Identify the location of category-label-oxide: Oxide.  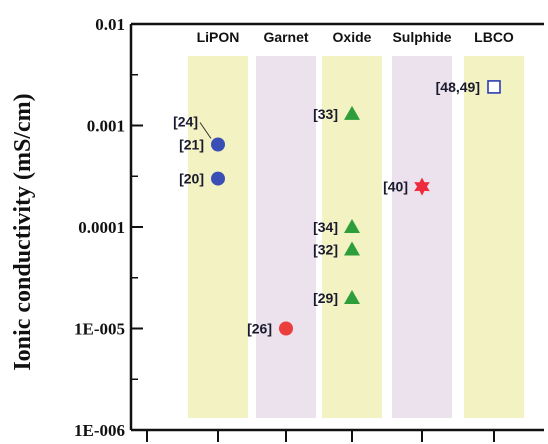
(352, 37).